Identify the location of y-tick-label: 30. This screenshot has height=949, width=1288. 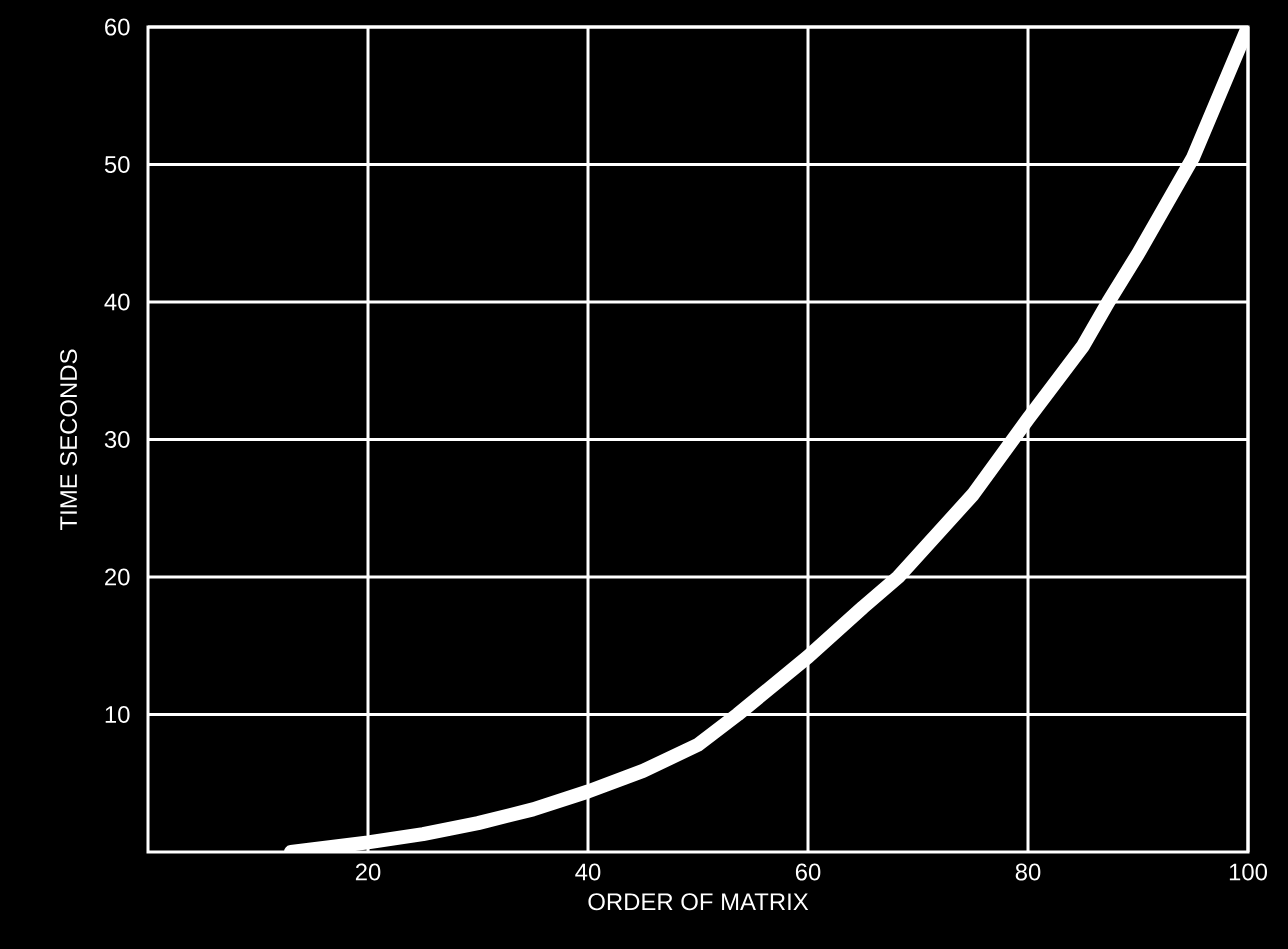
(117, 439).